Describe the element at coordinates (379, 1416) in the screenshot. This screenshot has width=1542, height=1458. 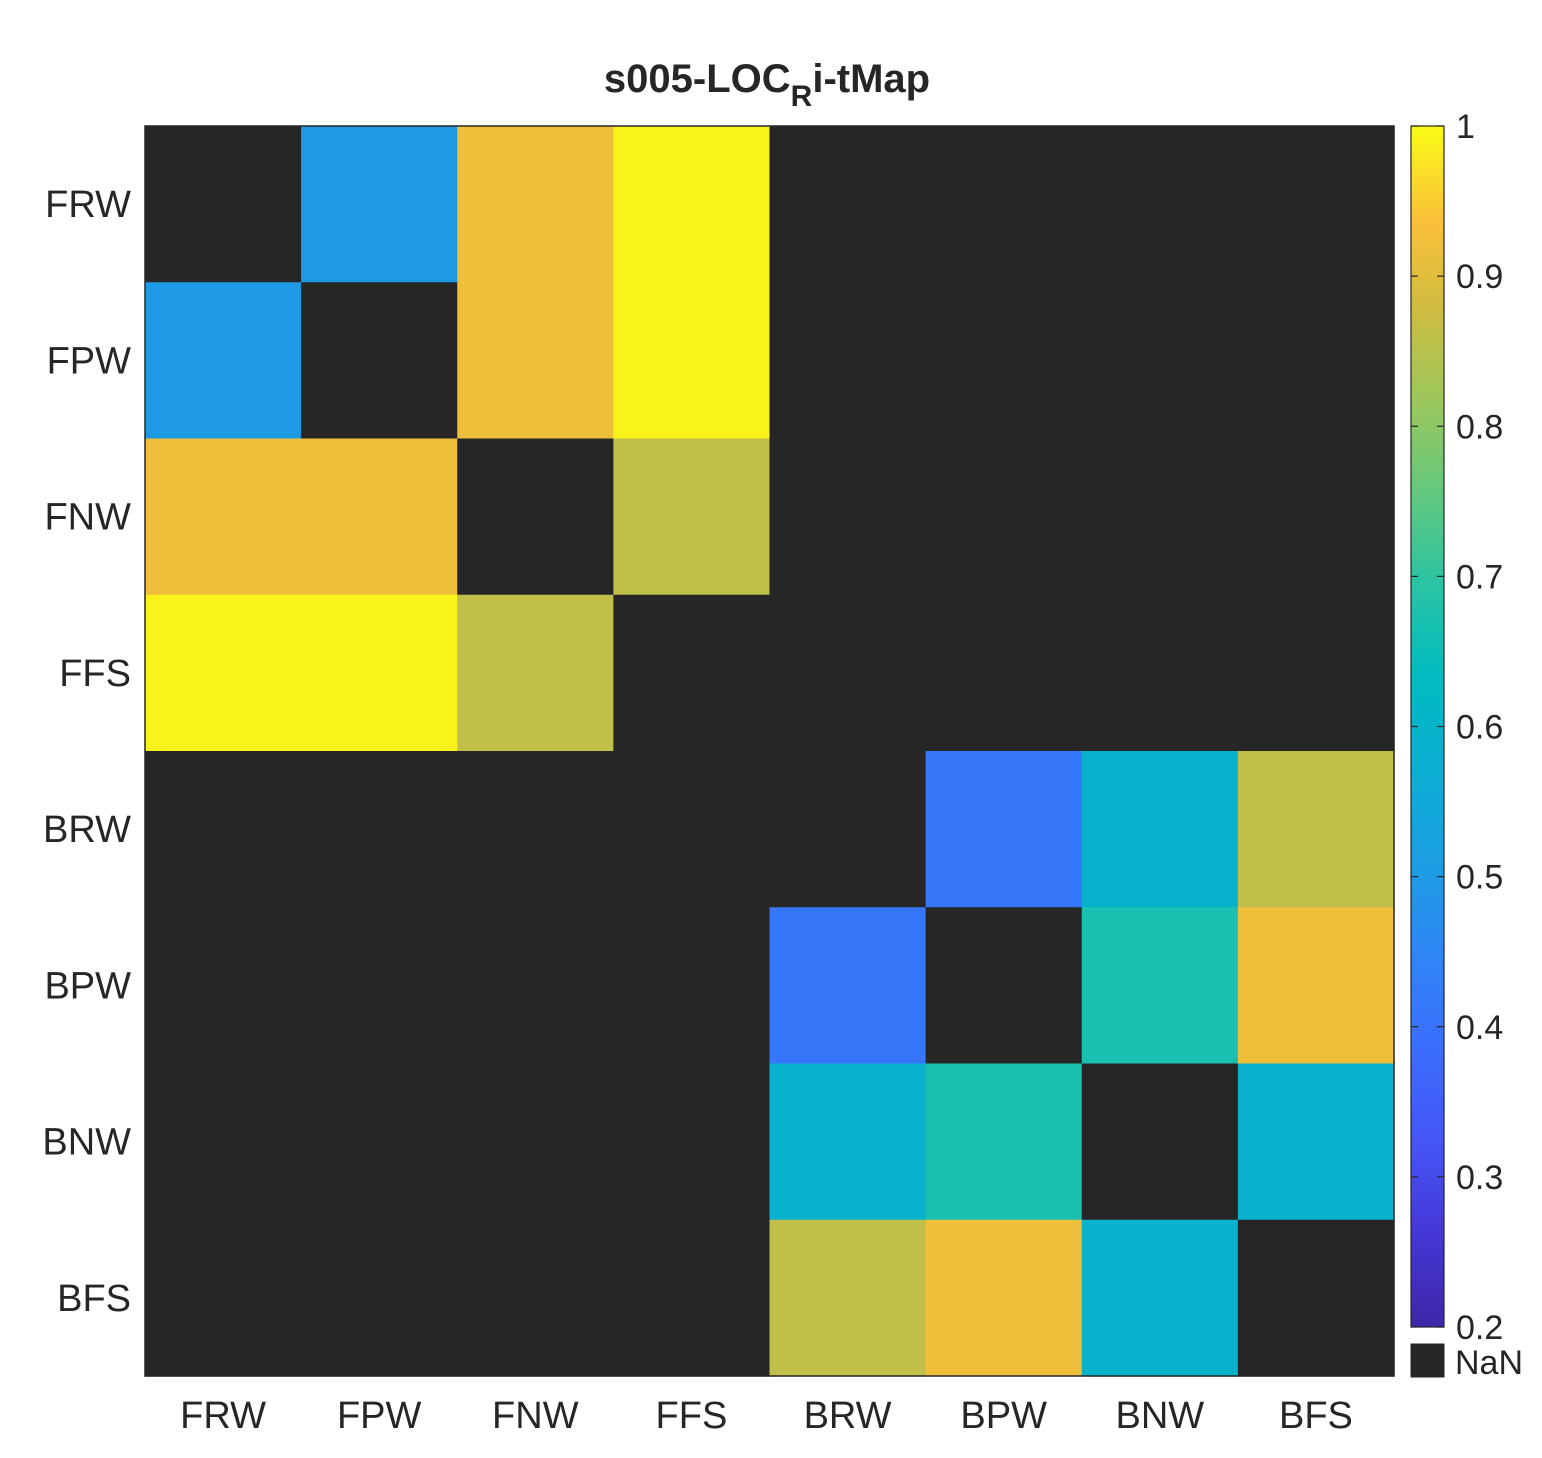
I see `x-tick-label: FPW` at that location.